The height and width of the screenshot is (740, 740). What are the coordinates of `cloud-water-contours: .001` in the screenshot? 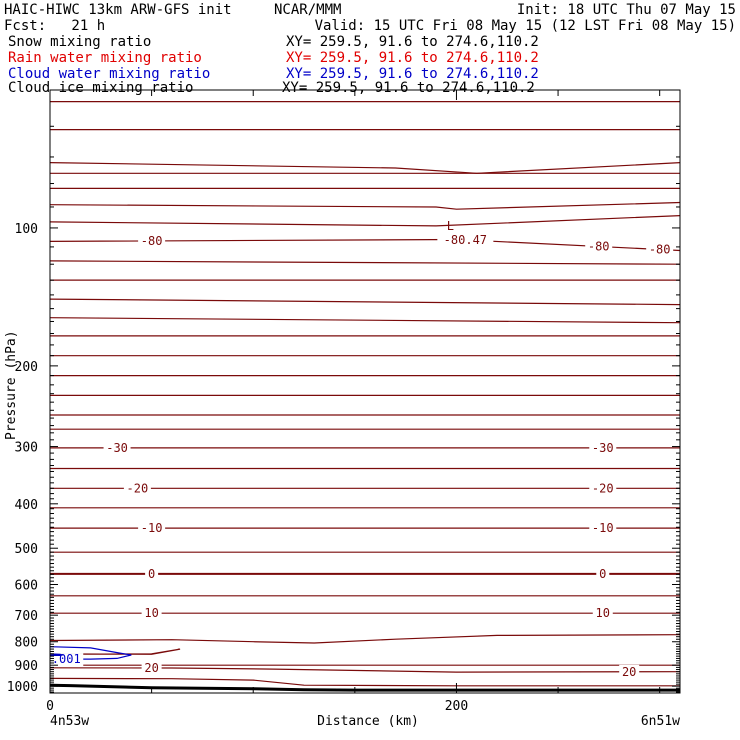 It's located at (90, 656).